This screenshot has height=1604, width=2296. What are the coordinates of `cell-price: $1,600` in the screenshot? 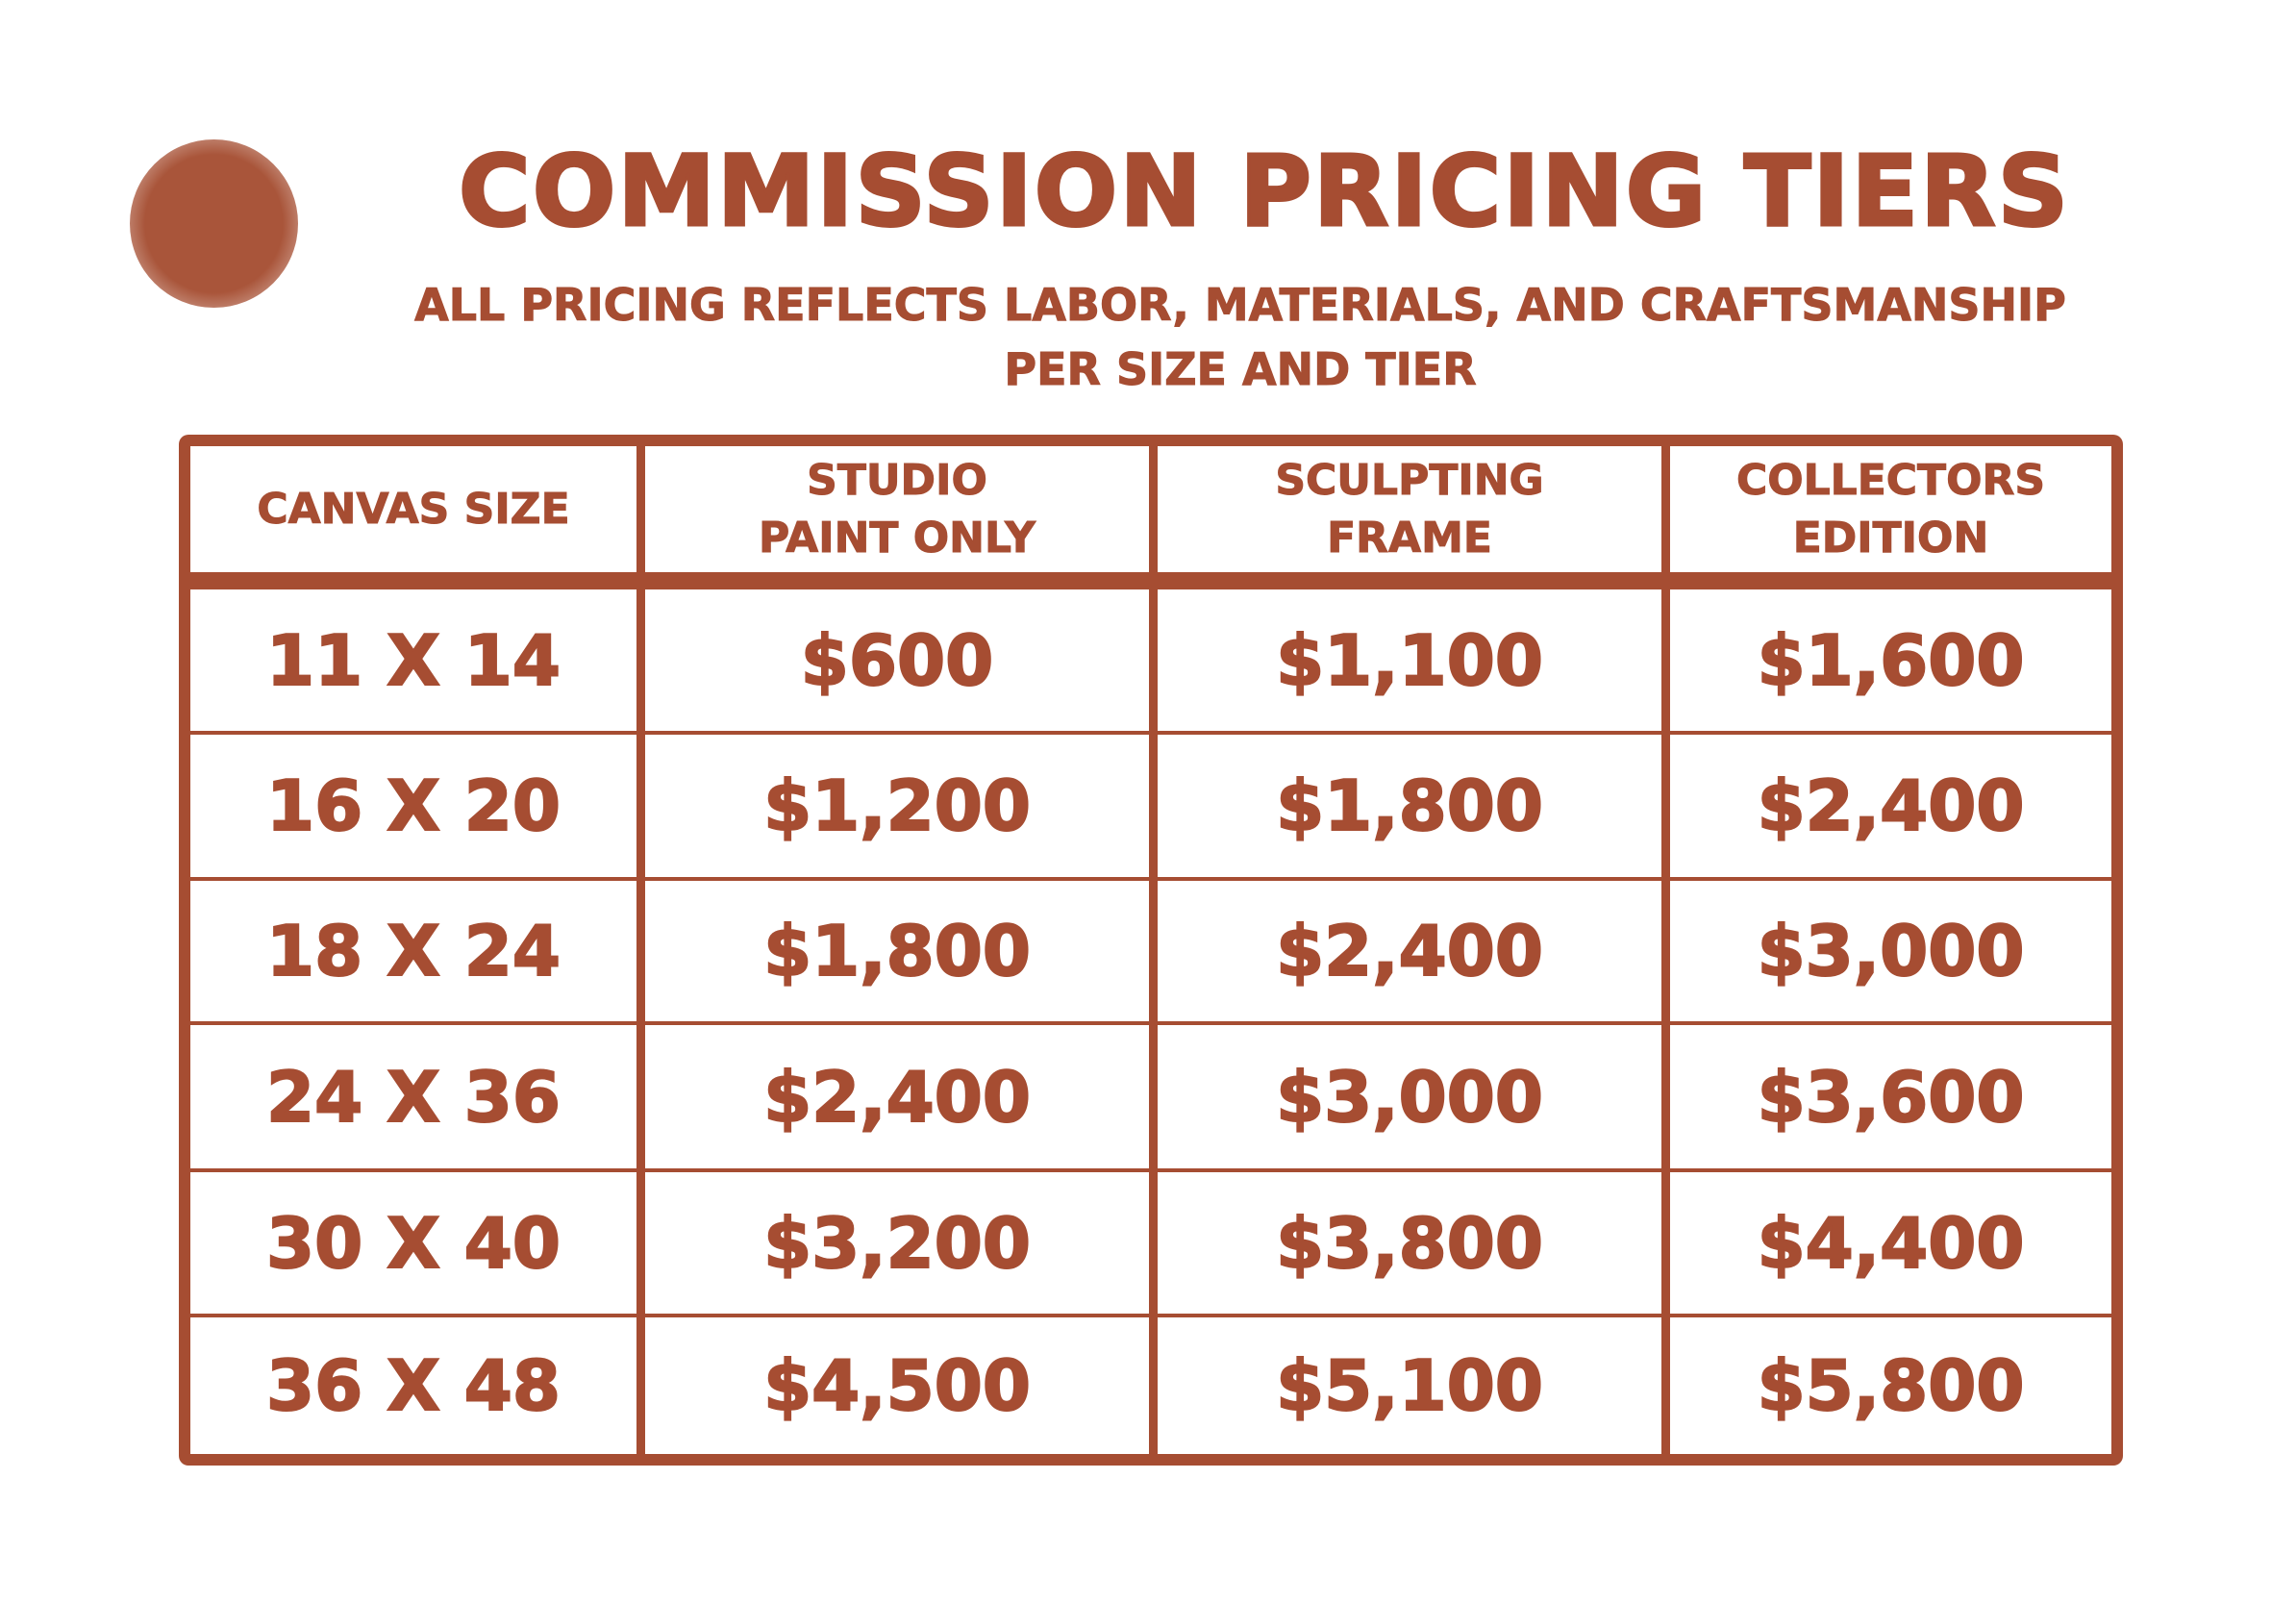 It's located at (1891, 660).